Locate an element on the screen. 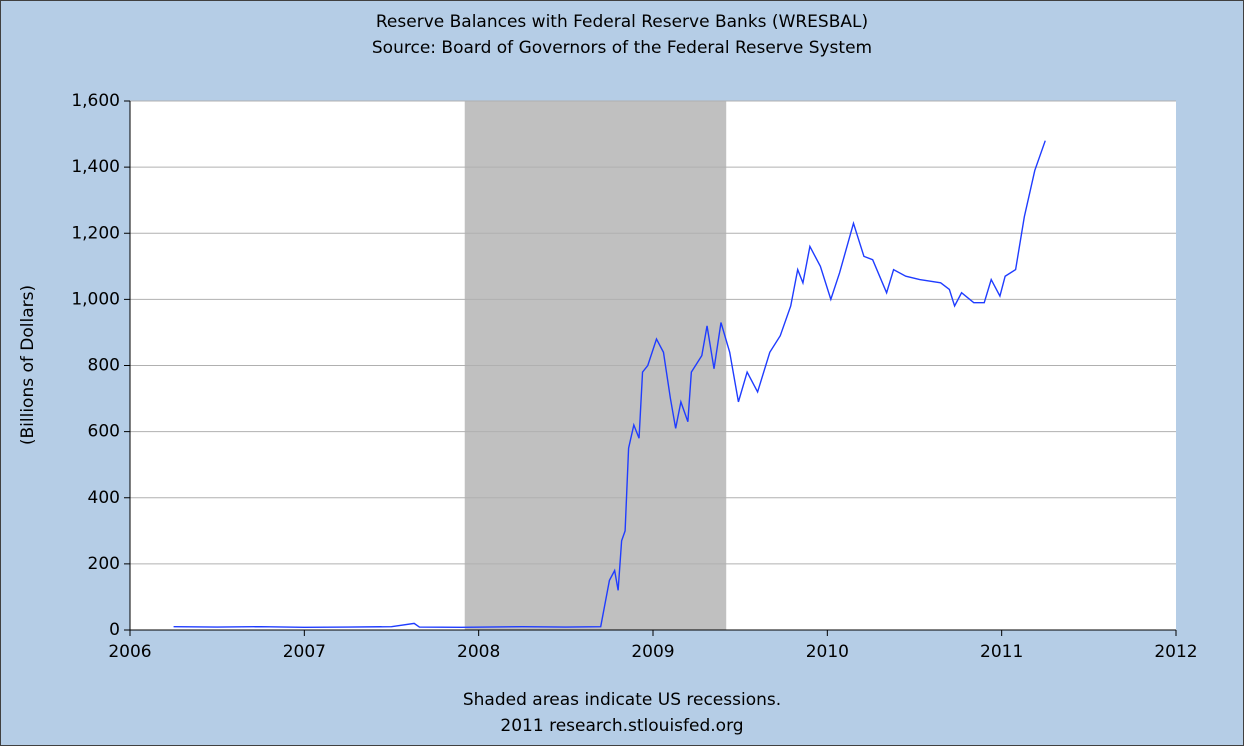 The width and height of the screenshot is (1244, 746). x-tick-label: 2007 is located at coordinates (304, 652).